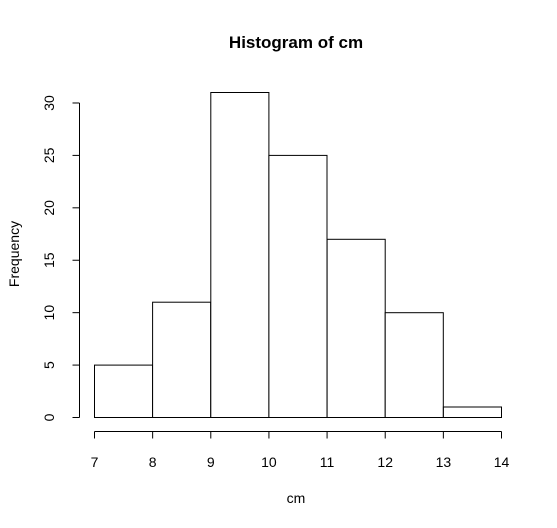 Image resolution: width=557 pixels, height=528 pixels. Describe the element at coordinates (49, 103) in the screenshot. I see `y-tick-label-30: 30` at that location.